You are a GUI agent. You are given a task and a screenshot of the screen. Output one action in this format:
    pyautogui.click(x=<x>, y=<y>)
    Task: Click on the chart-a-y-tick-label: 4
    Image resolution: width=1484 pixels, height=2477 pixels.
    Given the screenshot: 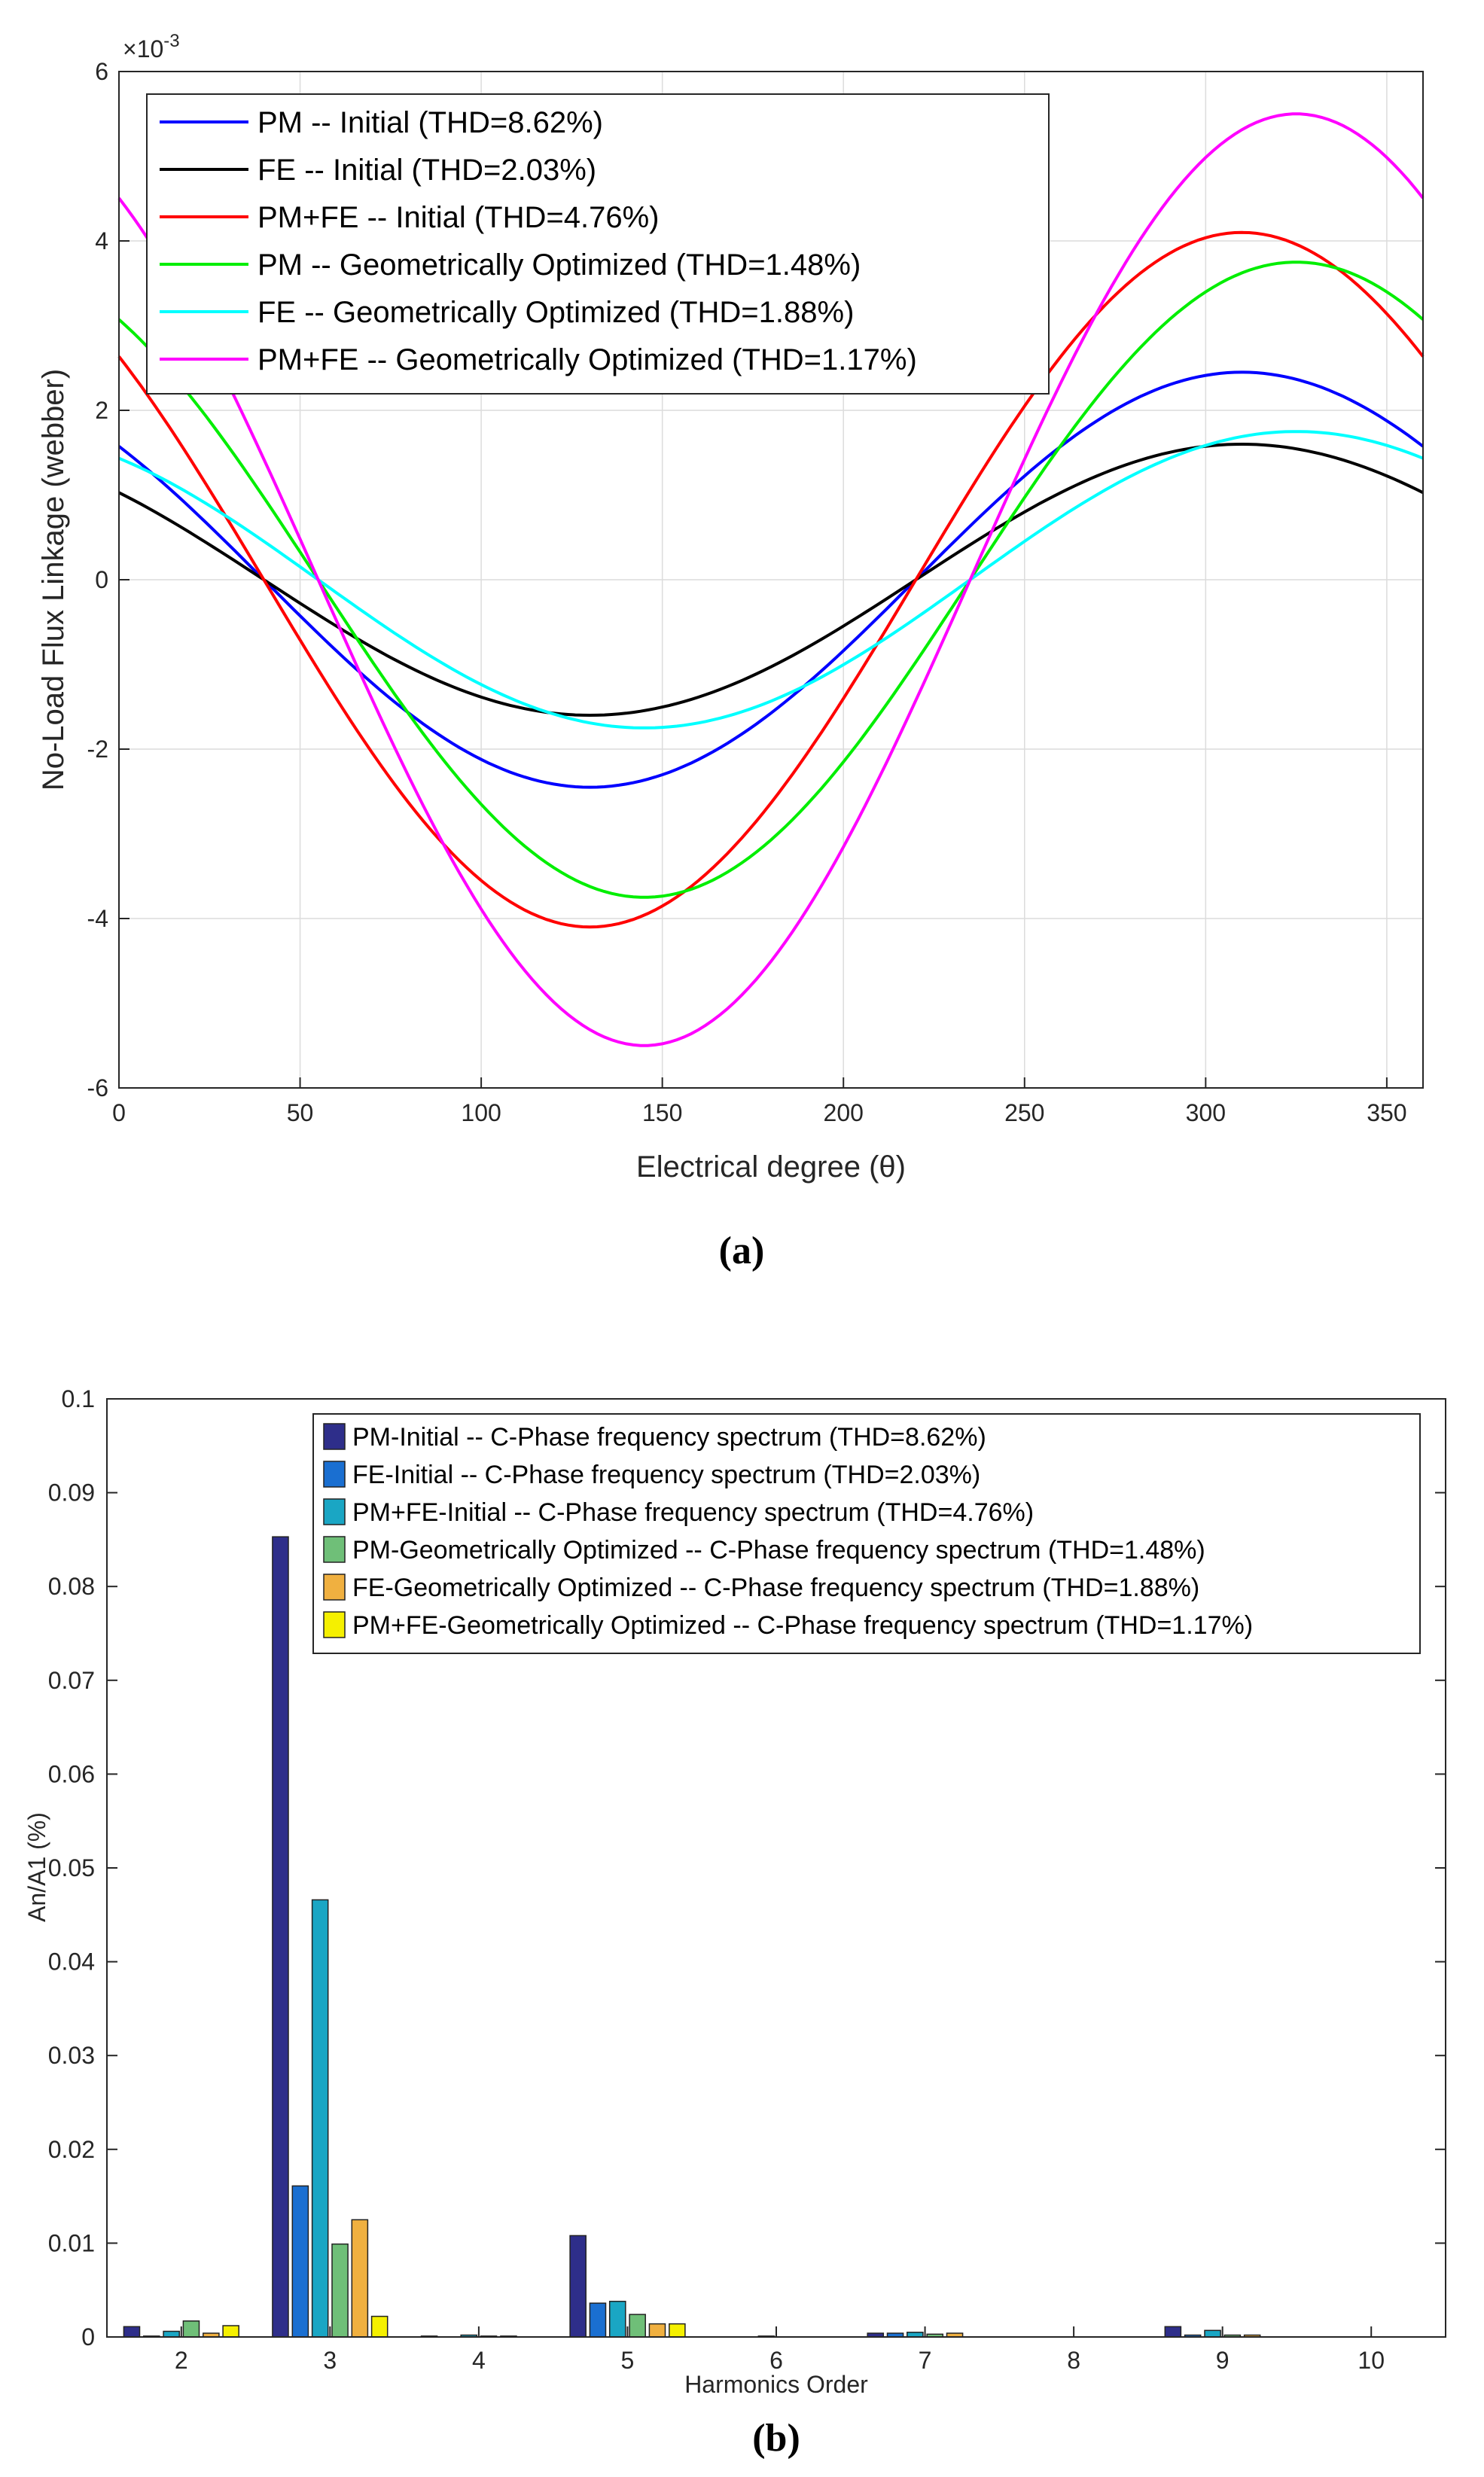 What is the action you would take?
    pyautogui.click(x=101, y=240)
    